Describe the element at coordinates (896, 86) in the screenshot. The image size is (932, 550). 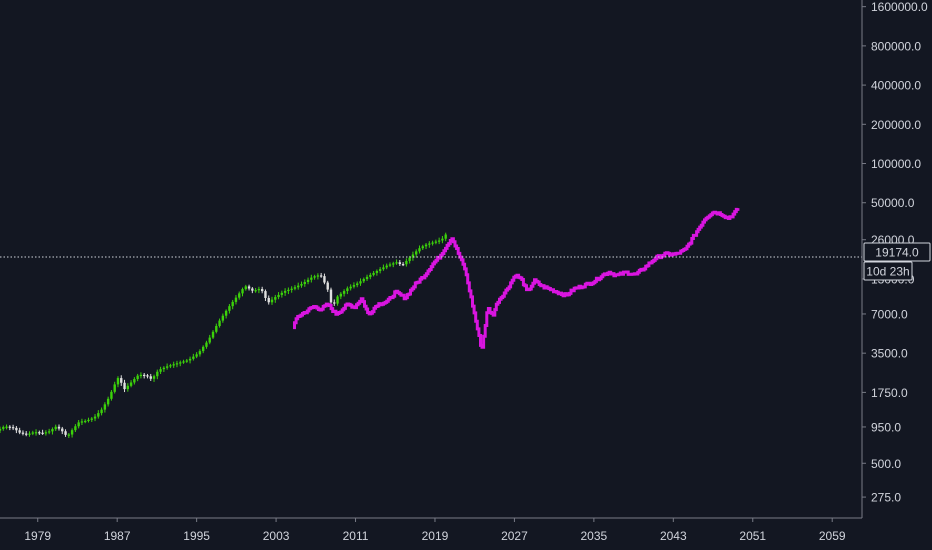
I see `price-axis-tick-label: 400000.0` at that location.